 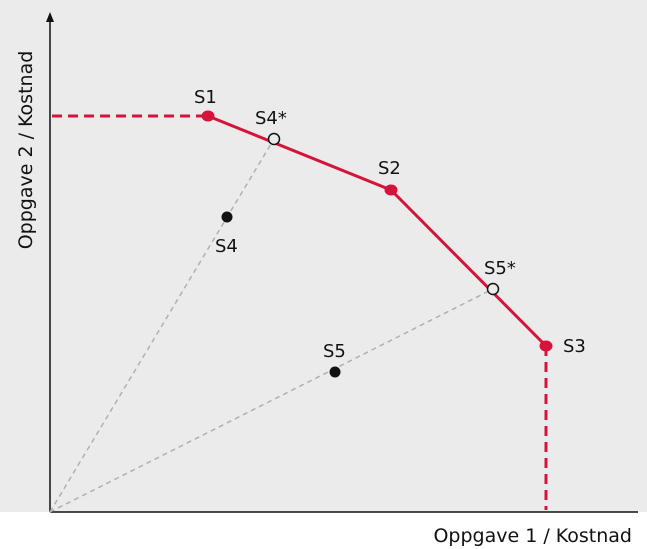 I want to click on x-axis-title-area, so click(x=323, y=530).